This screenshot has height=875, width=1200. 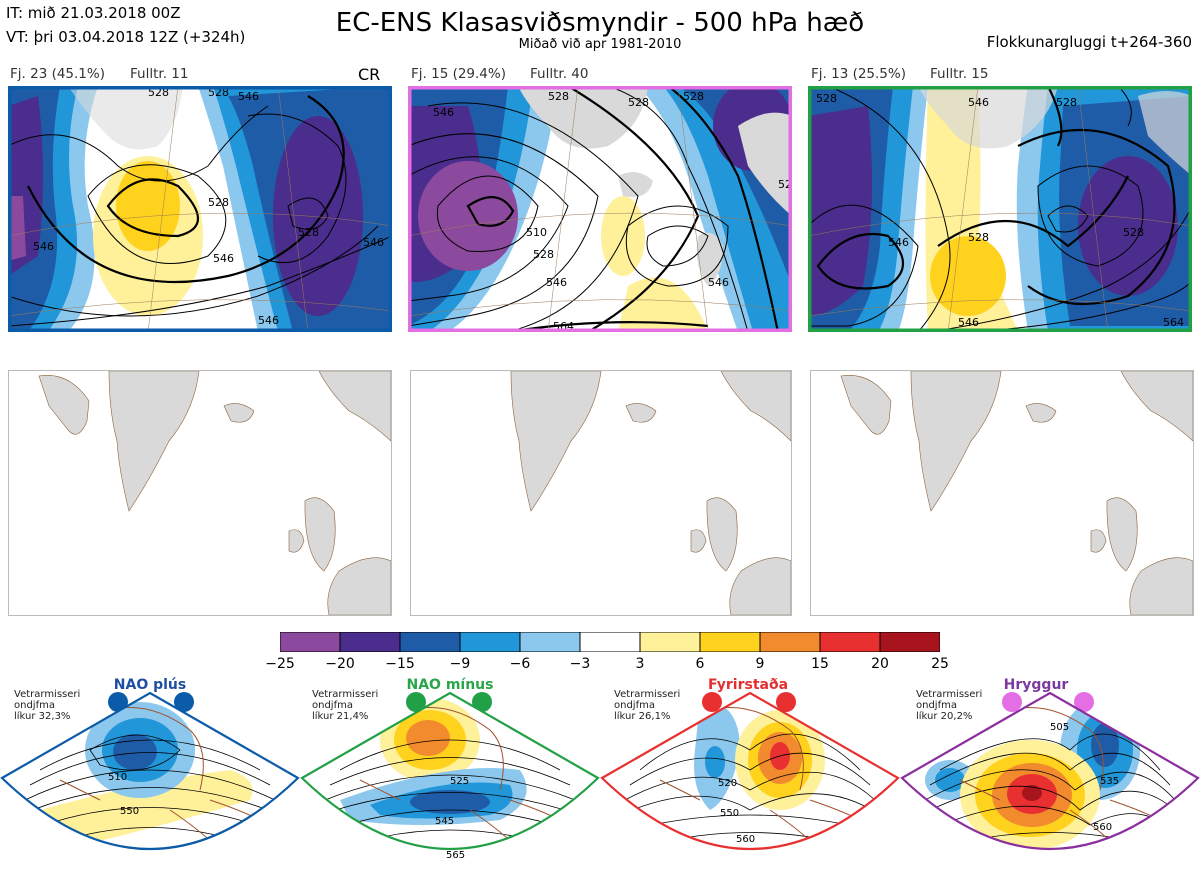 I want to click on regime2-contour-label: 545, so click(x=444, y=821).